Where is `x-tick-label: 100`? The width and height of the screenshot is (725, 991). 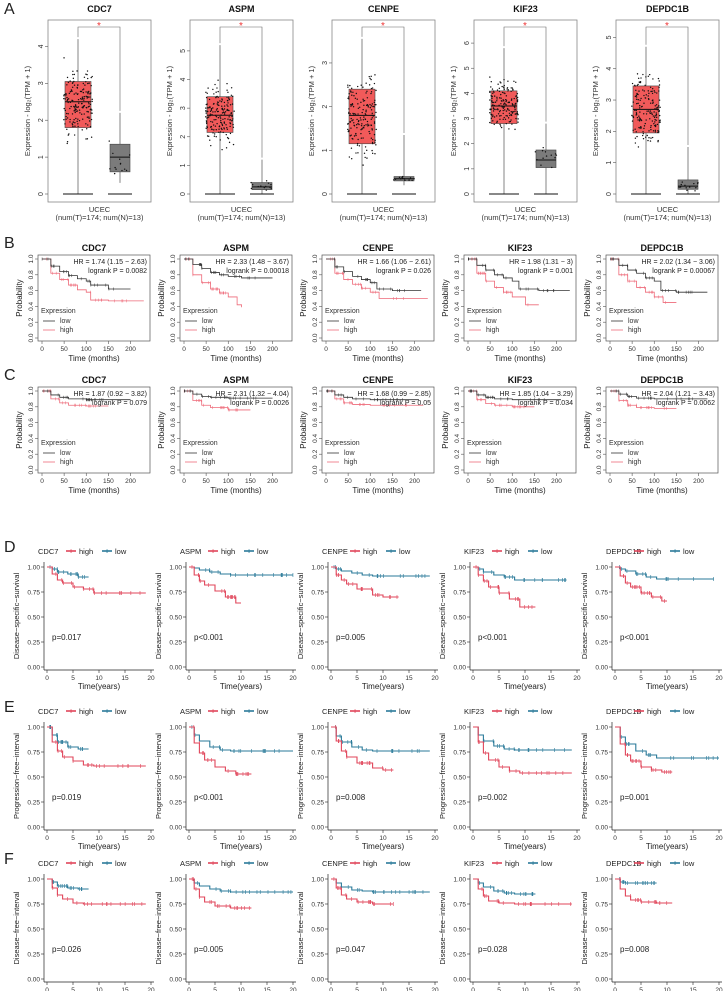
x-tick-label: 100 is located at coordinates (654, 349).